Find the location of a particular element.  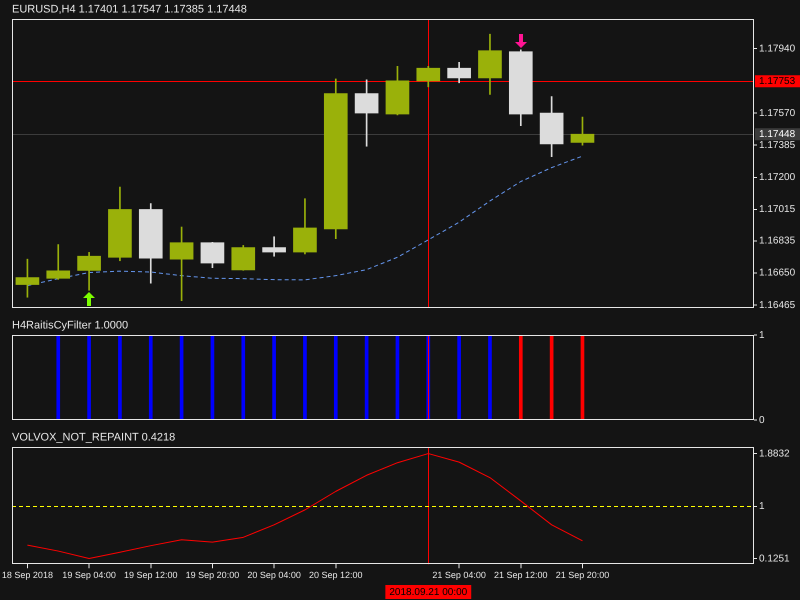

y-tick-label: 1.17385 is located at coordinates (777, 145).